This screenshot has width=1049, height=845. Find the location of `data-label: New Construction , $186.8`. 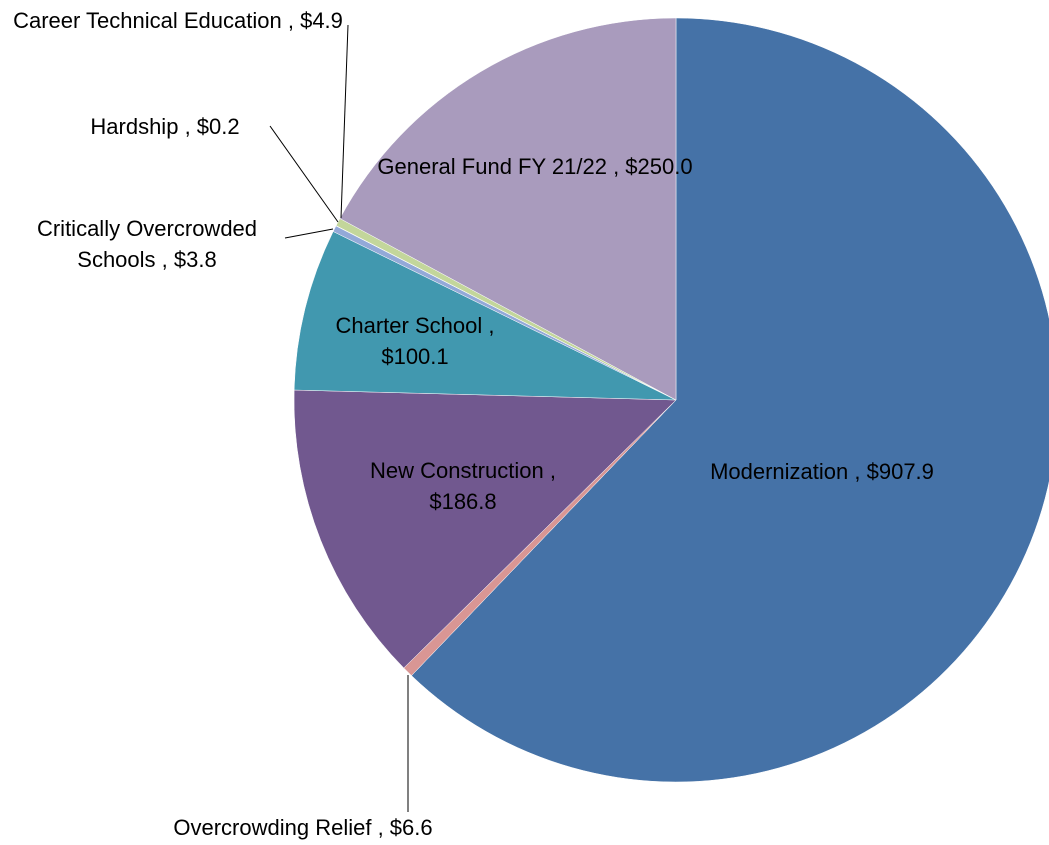

data-label: New Construction , $186.8 is located at coordinates (463, 486).